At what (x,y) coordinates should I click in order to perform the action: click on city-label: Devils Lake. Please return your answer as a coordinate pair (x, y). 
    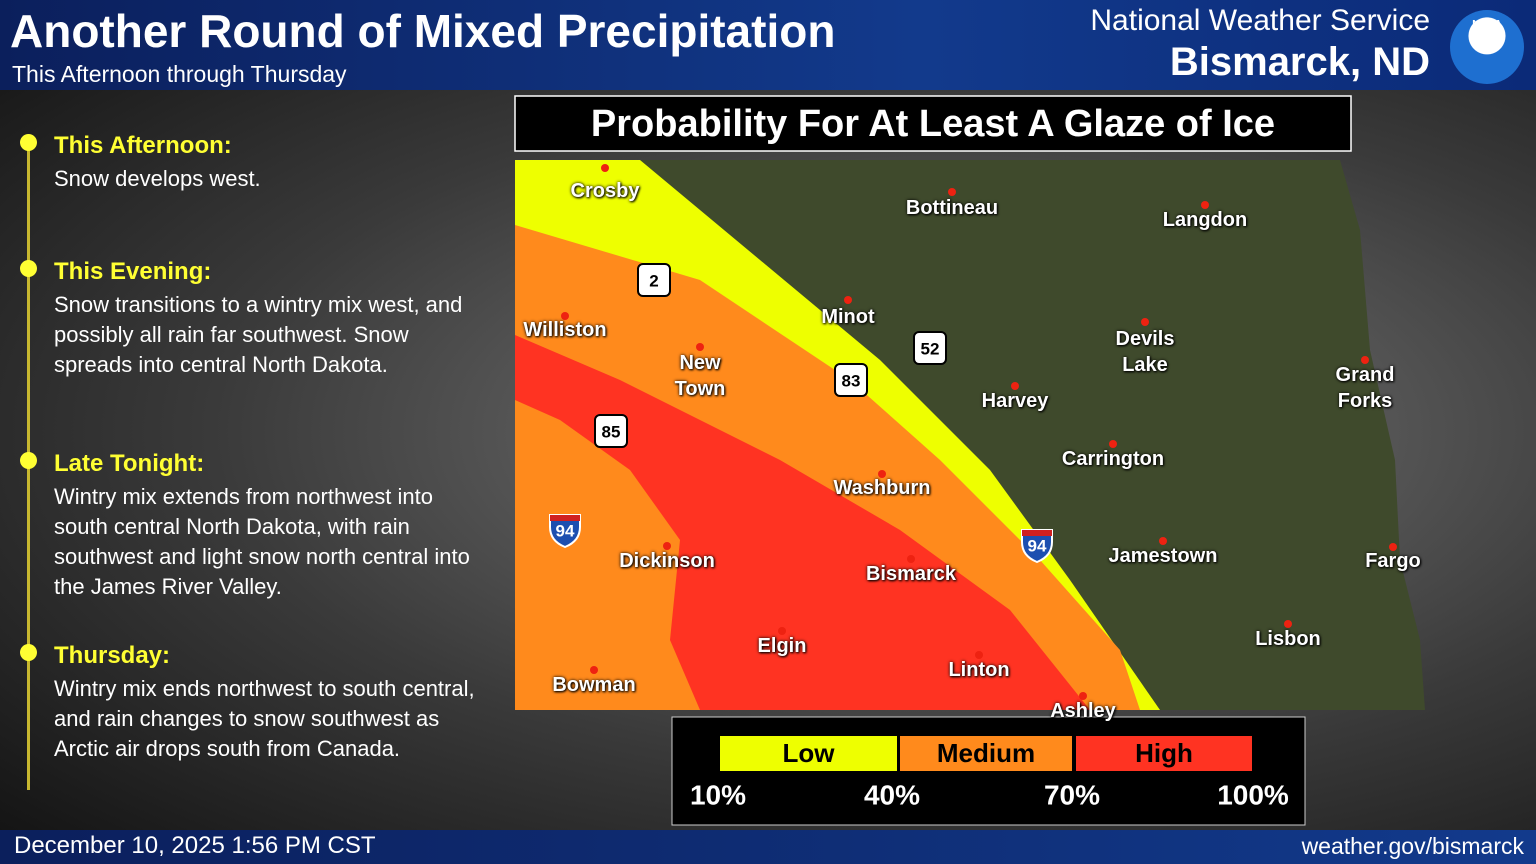
    Looking at the image, I should click on (1145, 352).